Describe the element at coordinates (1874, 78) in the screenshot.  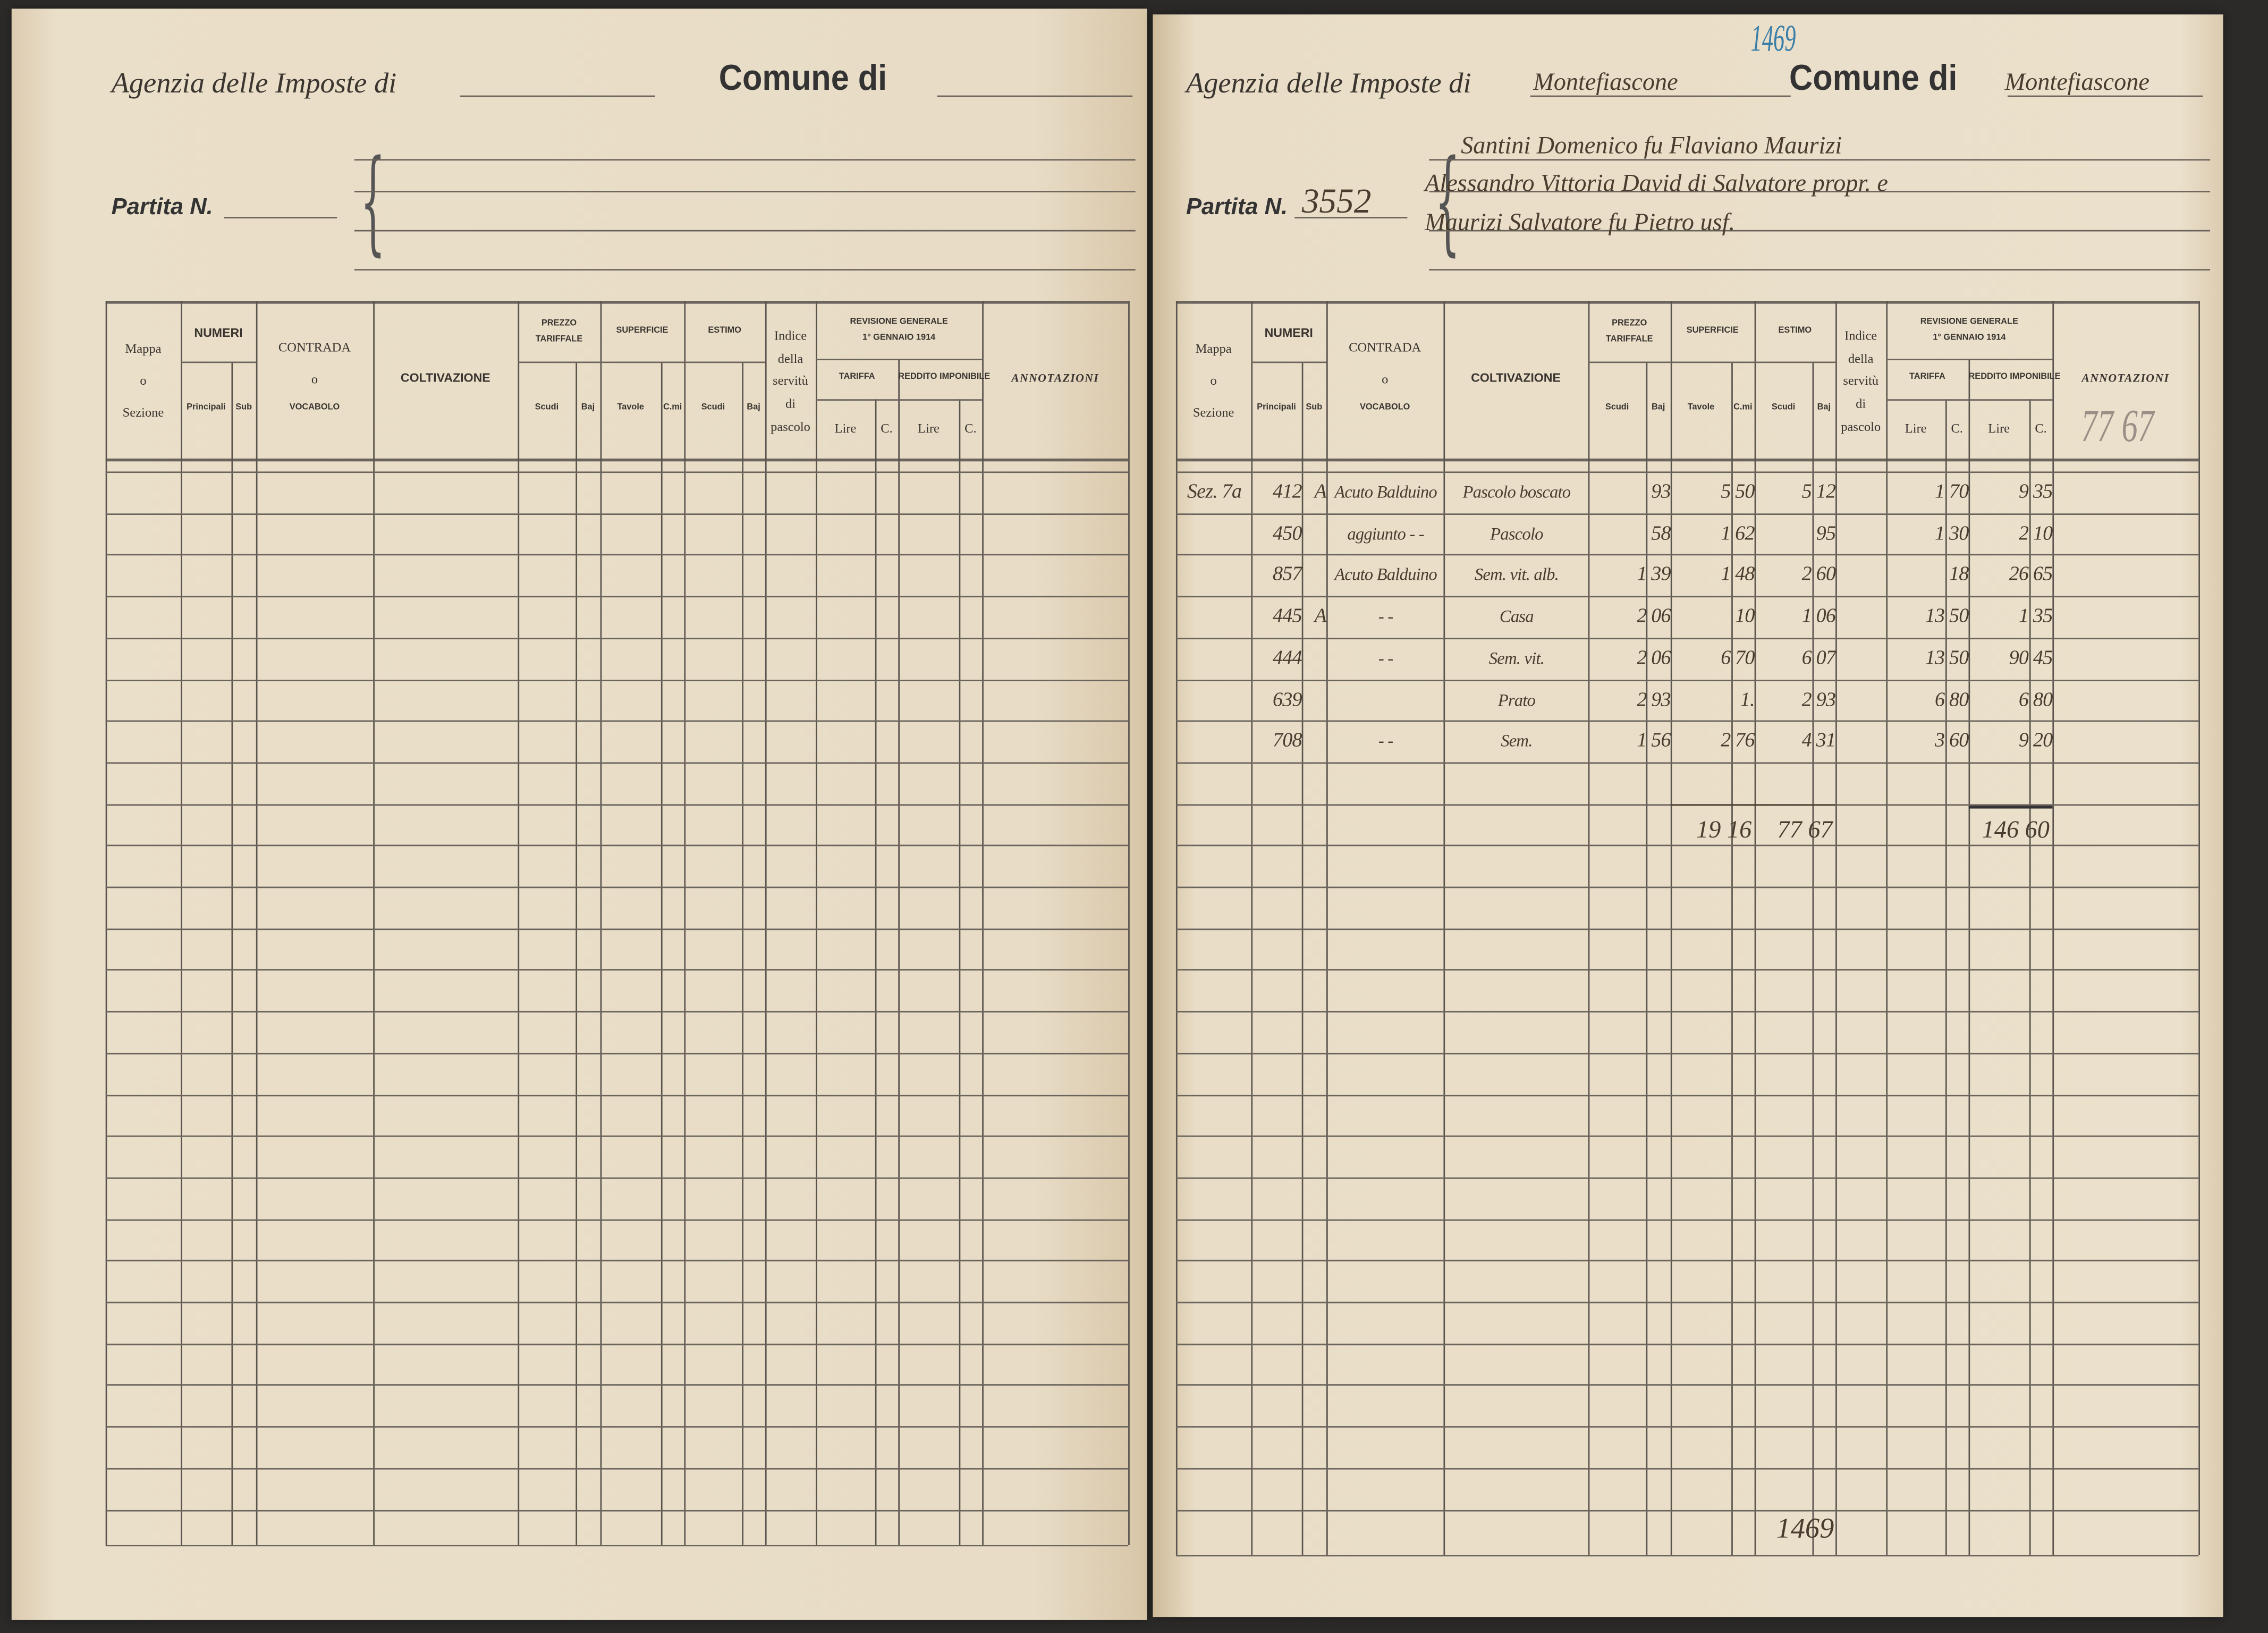
I see `right-comune-label: Comune di` at that location.